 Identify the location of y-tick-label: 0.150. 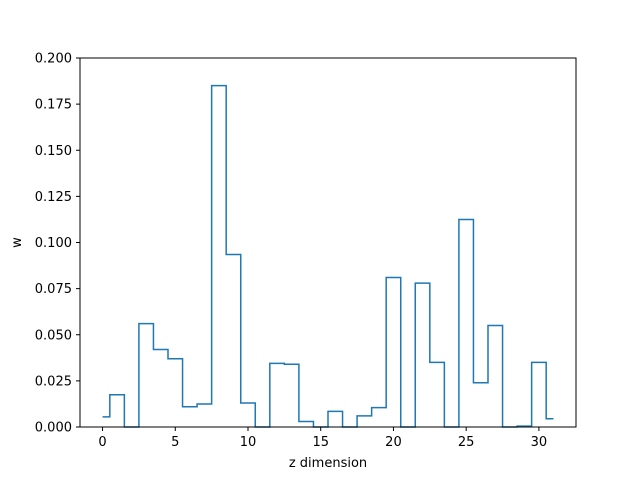
(53, 151).